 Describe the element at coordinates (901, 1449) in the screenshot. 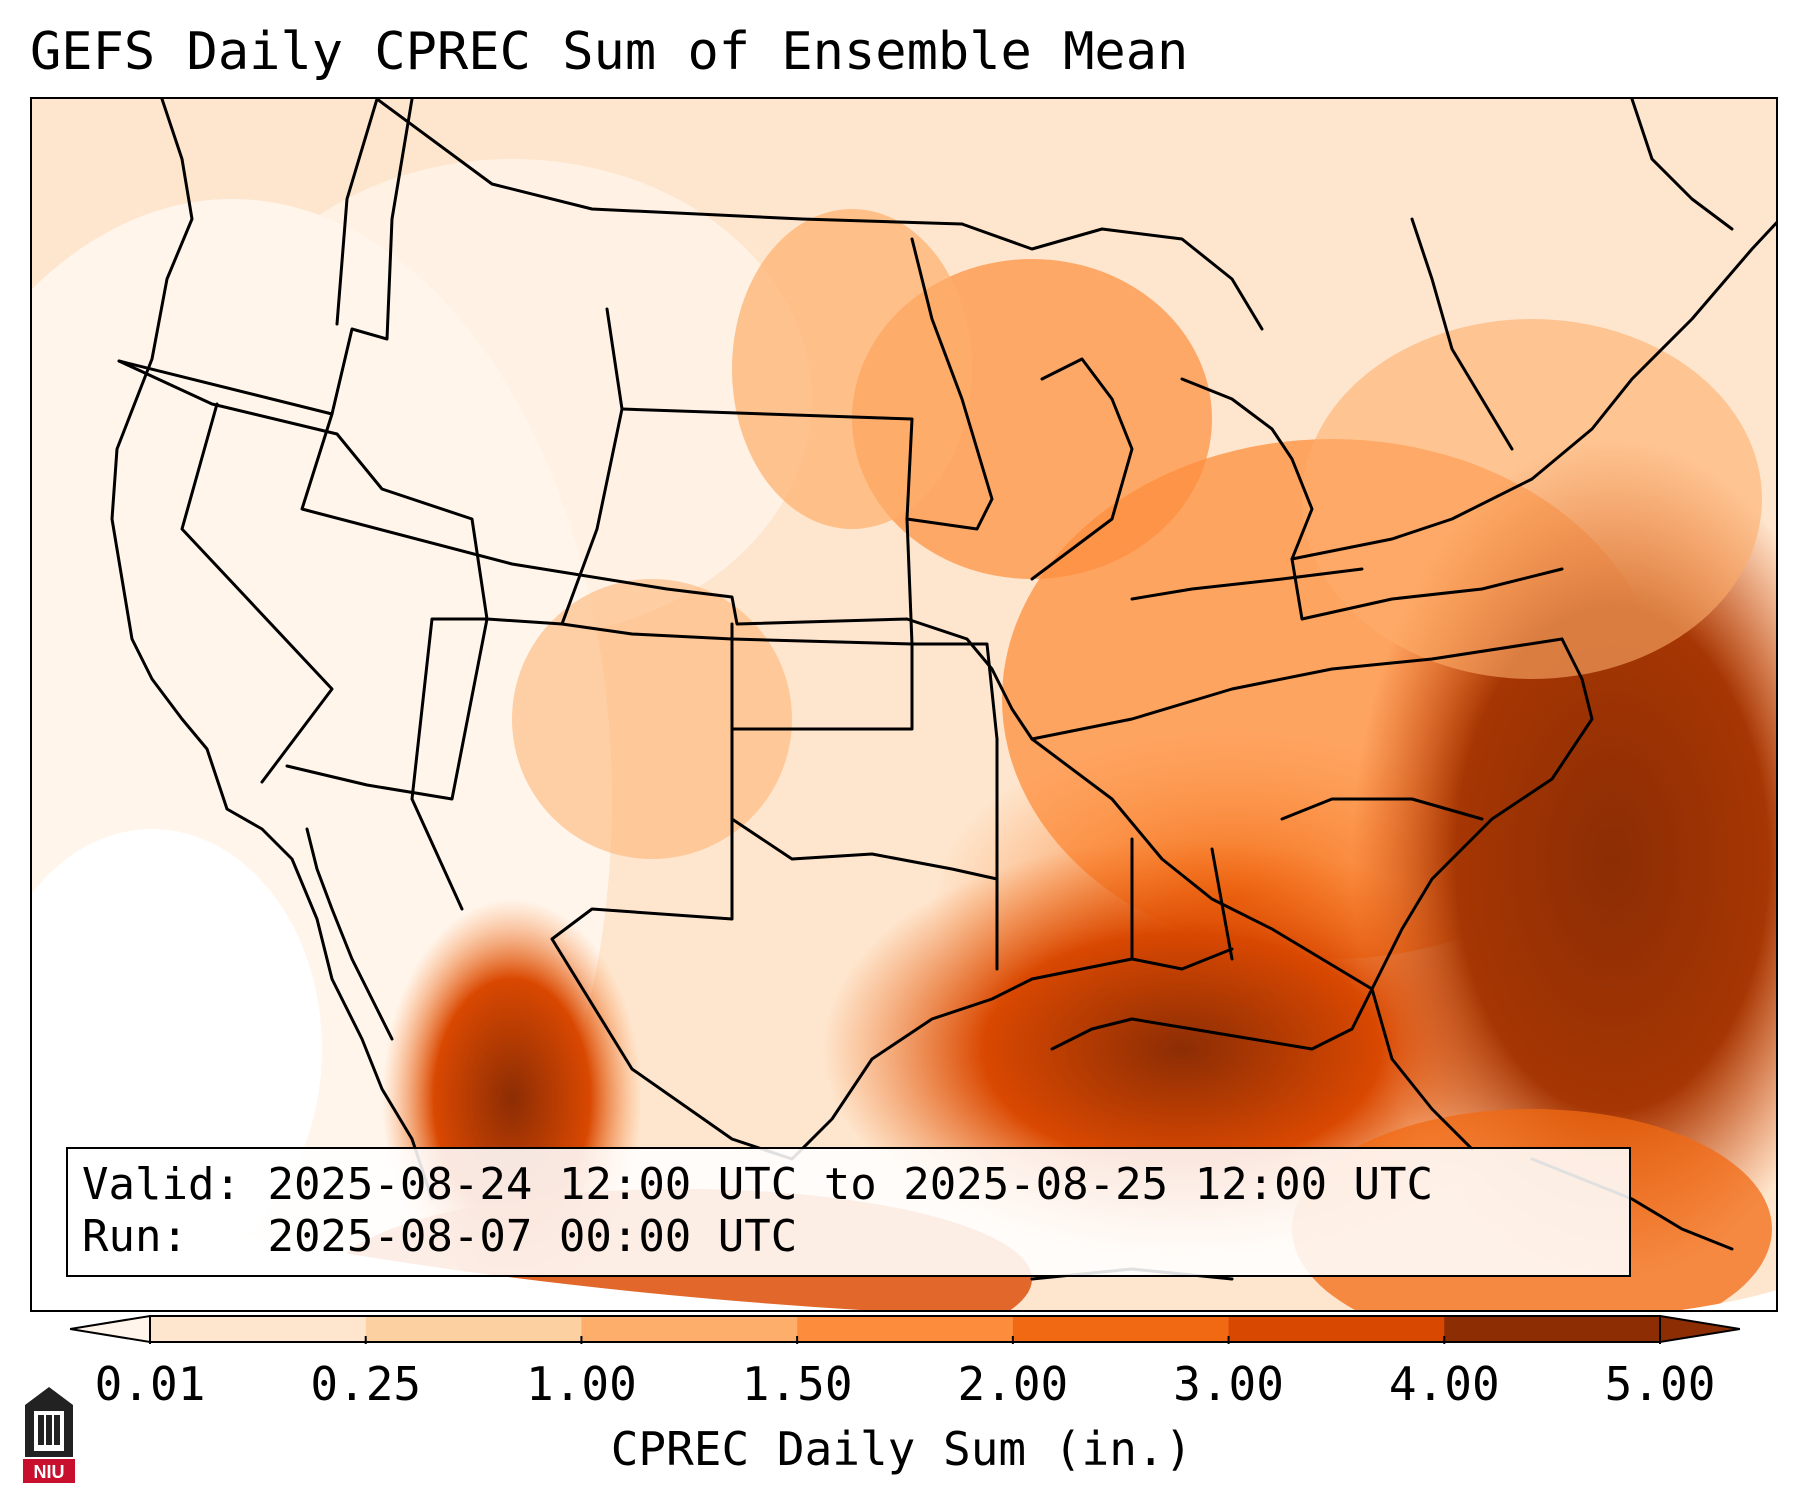

I see `colorbar-label: CPREC Daily Sum (in.)` at that location.